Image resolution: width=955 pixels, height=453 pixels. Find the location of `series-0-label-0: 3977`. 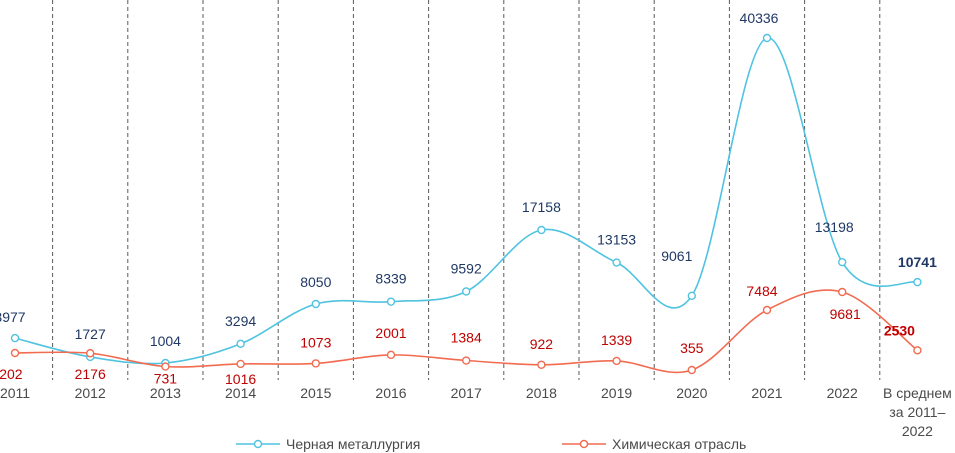

series-0-label-0: 3977 is located at coordinates (13, 317).